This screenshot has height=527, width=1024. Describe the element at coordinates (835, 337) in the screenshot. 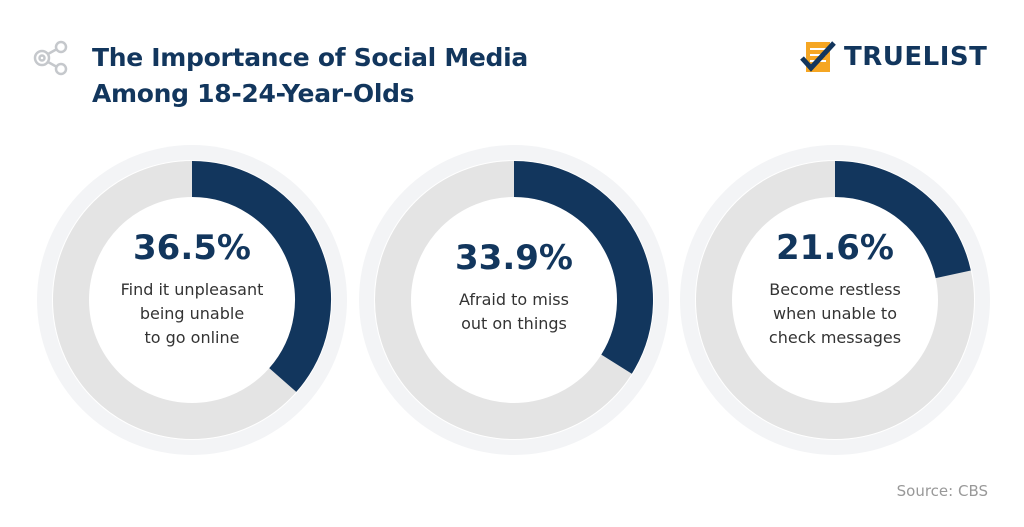

I see `donut-description: check messages` at that location.